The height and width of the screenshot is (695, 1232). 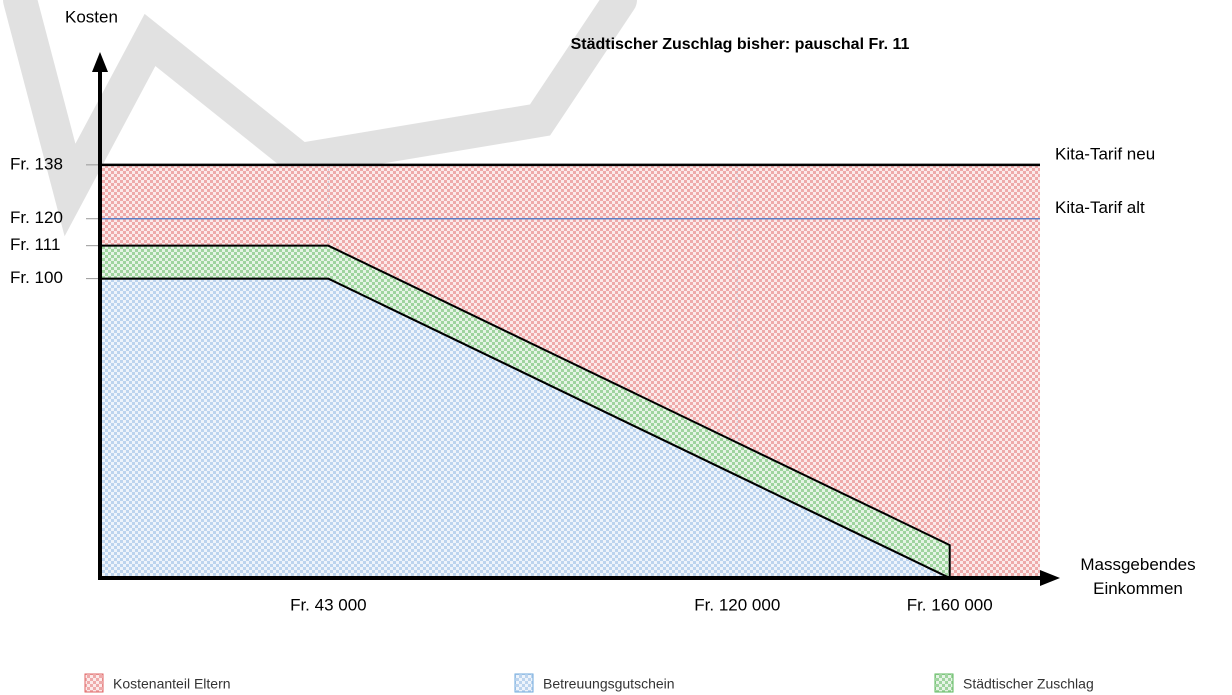 I want to click on y-axis-arrow, so click(x=100, y=62).